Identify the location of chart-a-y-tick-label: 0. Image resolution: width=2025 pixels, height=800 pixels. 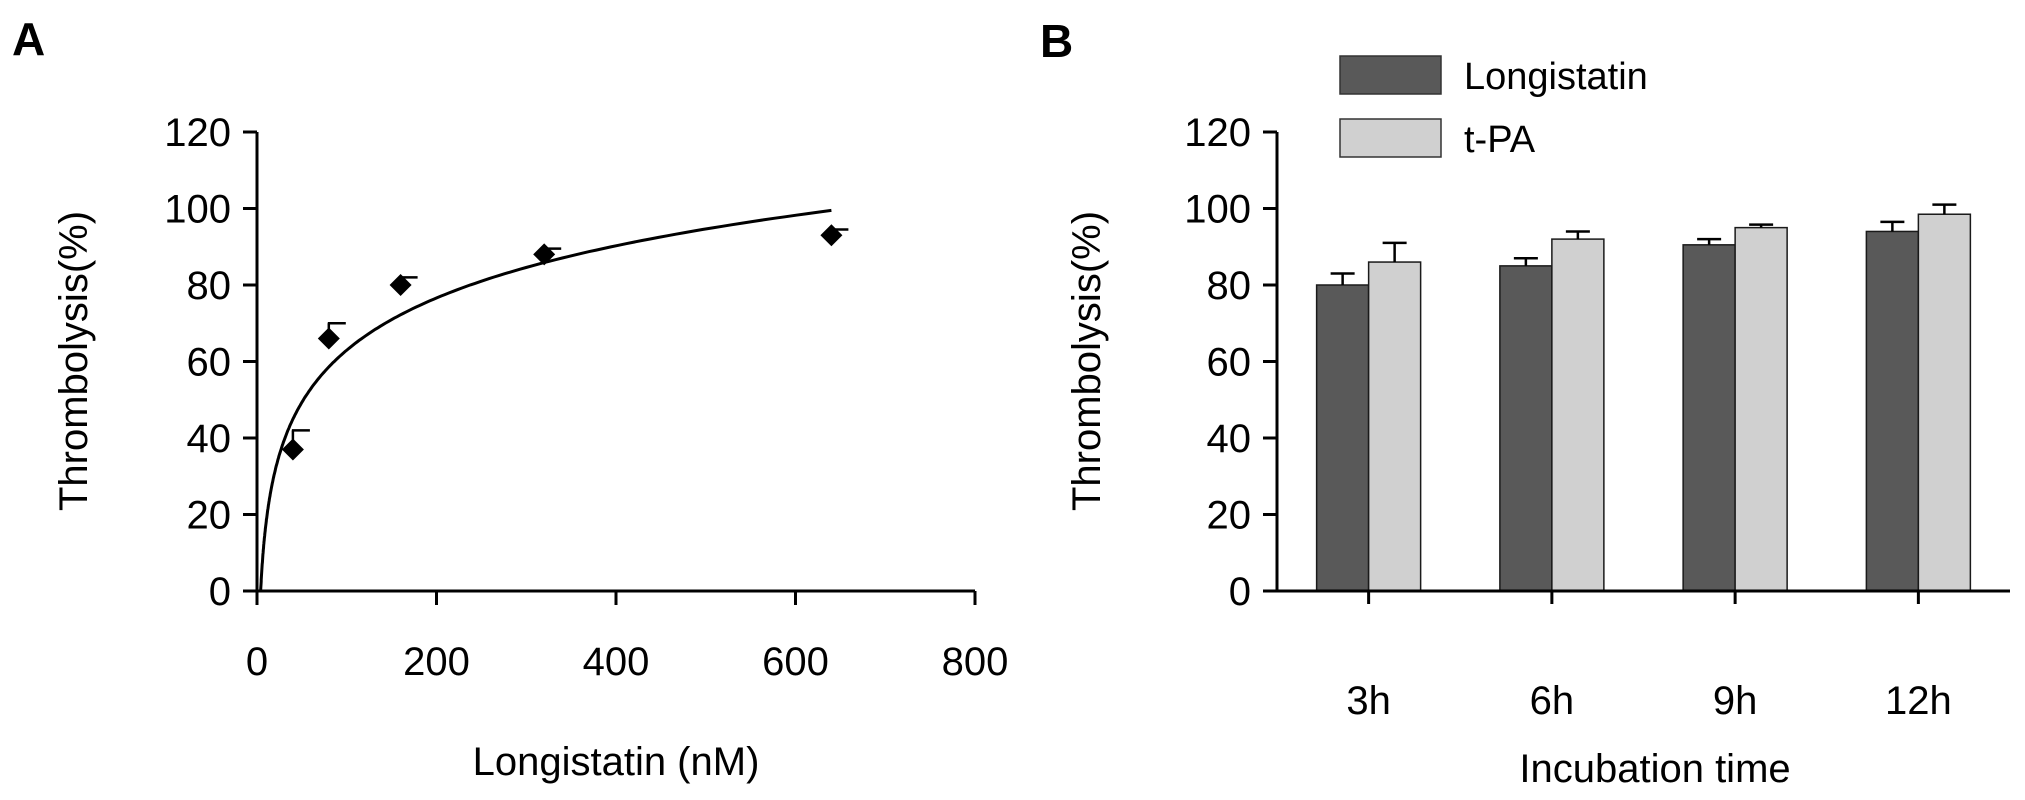
(220, 592).